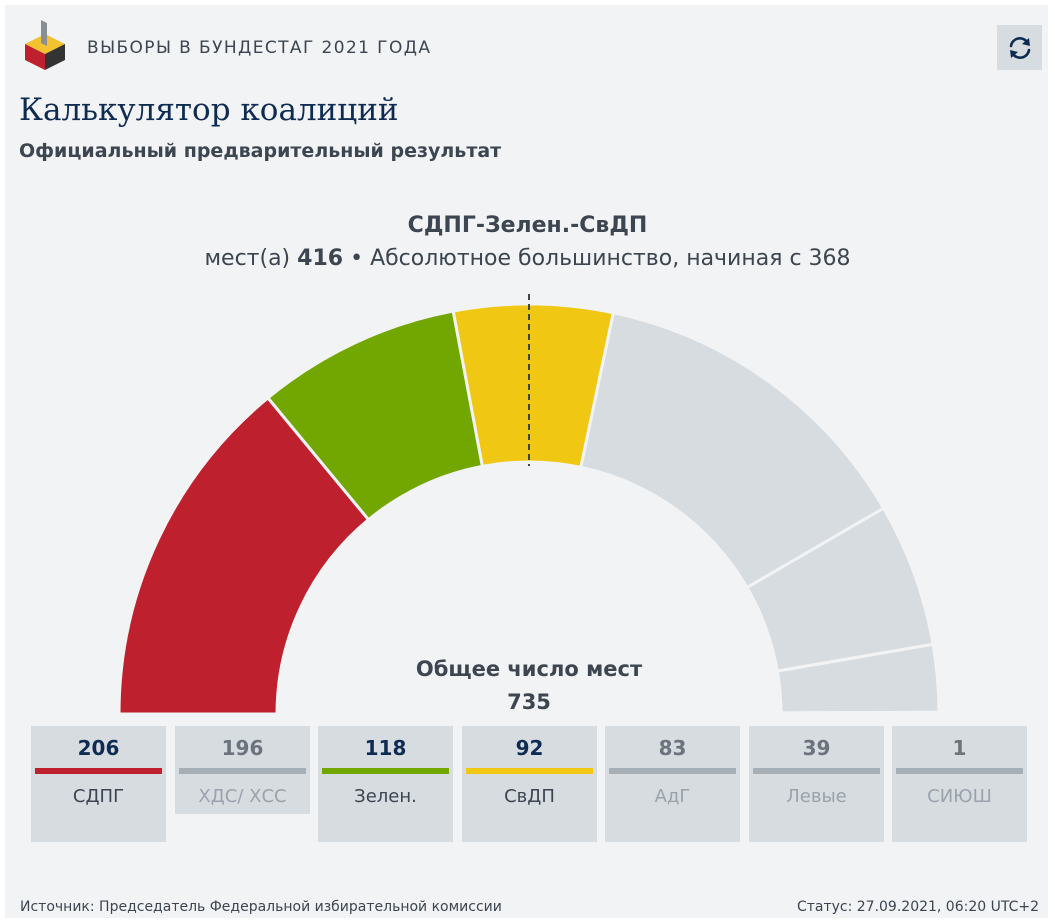  I want to click on party-name: Зелен., so click(385, 796).